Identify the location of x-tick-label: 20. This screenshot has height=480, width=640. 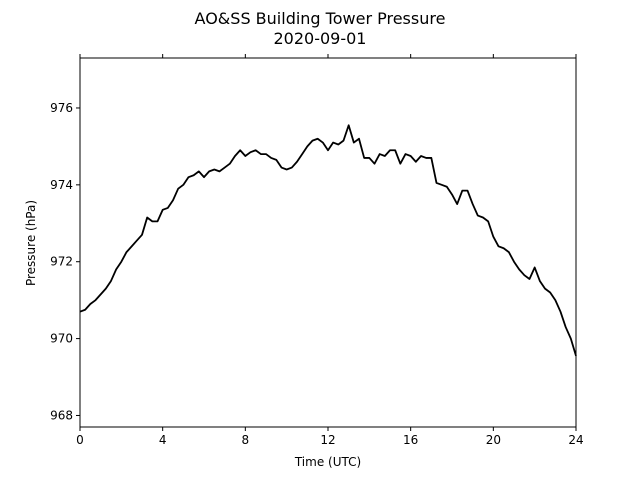
(493, 440).